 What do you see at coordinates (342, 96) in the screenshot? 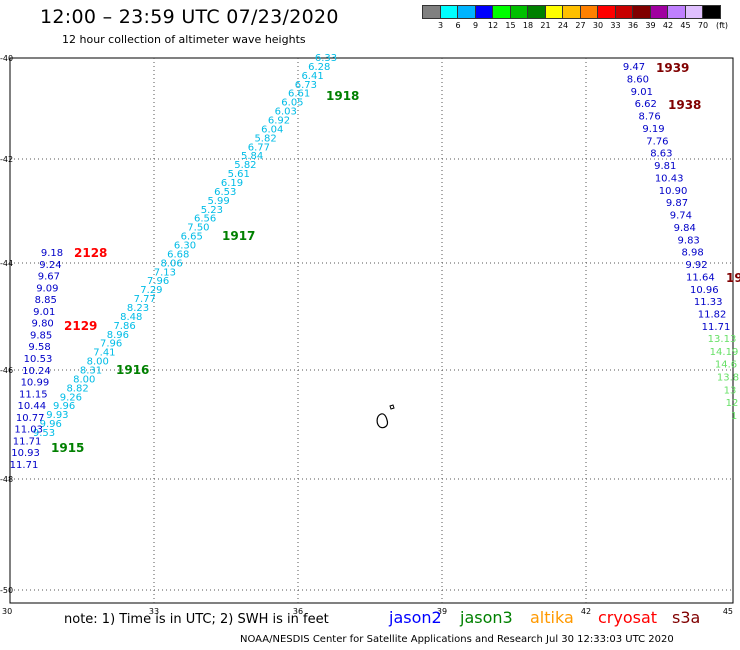
I see `pass-time-label: 1918` at bounding box center [342, 96].